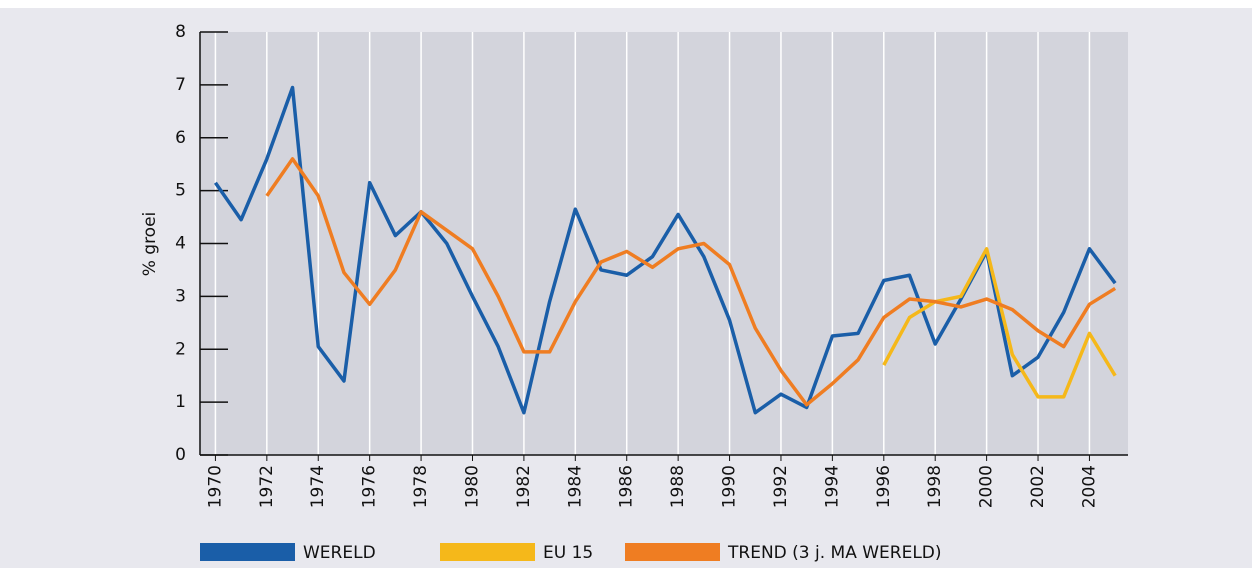  I want to click on line-series, so click(999, 323).